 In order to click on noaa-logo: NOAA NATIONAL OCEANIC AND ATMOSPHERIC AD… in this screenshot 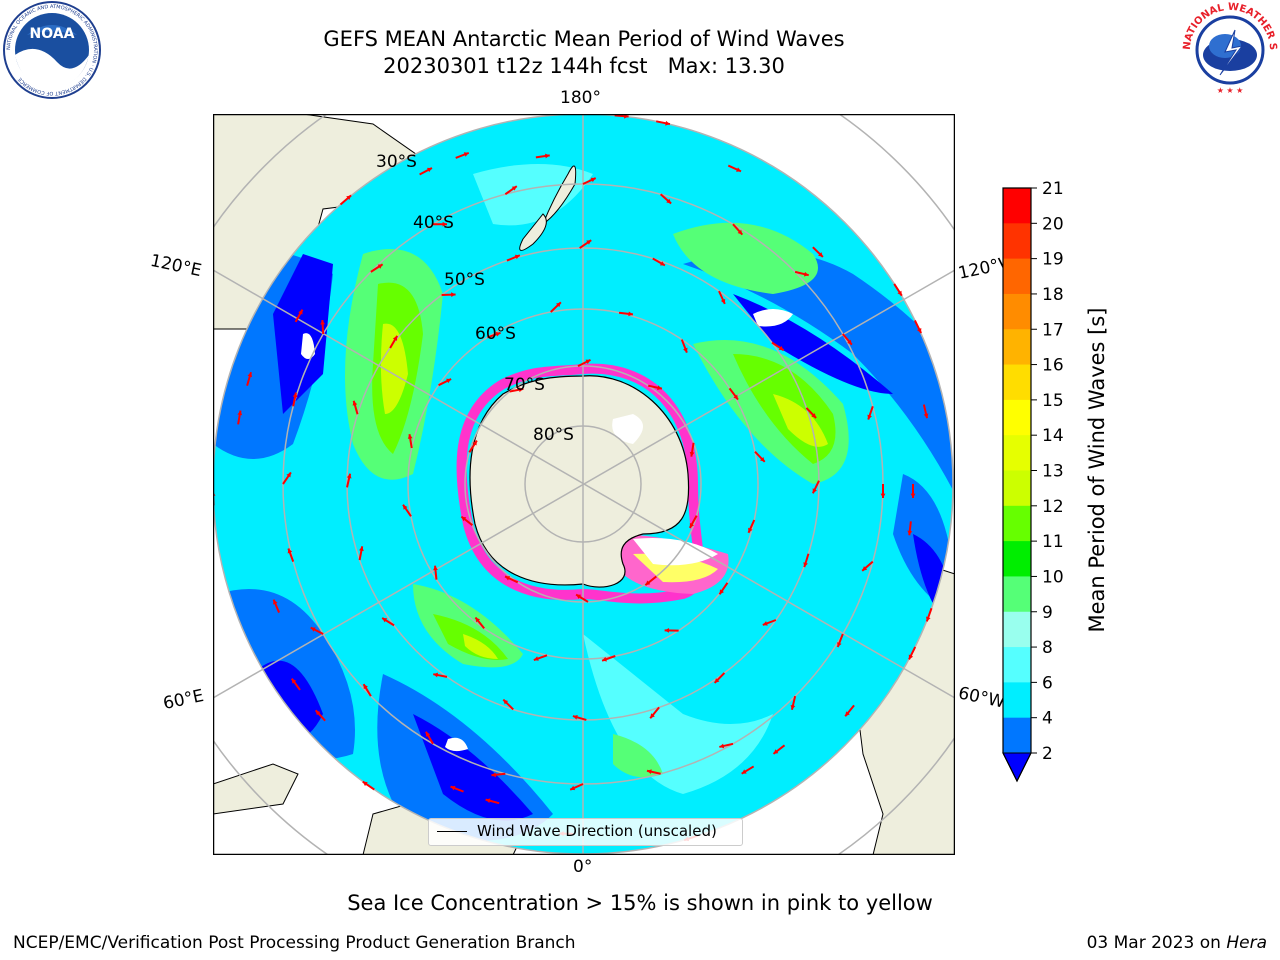, I will do `click(52, 50)`.